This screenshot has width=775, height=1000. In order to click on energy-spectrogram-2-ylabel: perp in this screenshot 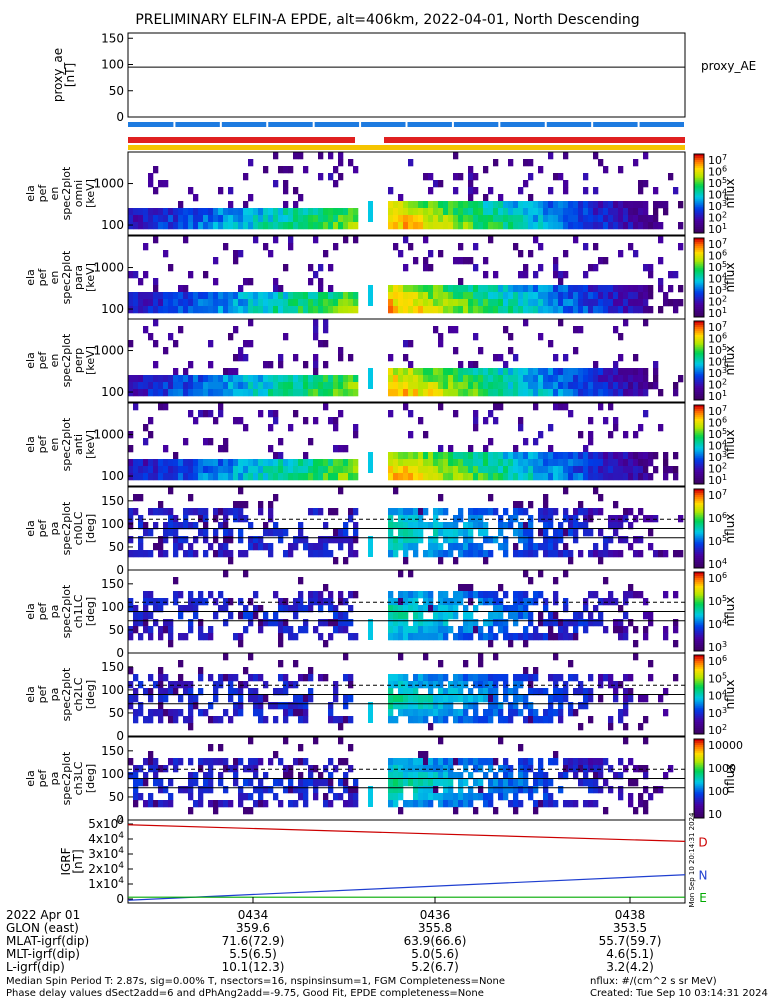, I will do `click(78, 360)`.